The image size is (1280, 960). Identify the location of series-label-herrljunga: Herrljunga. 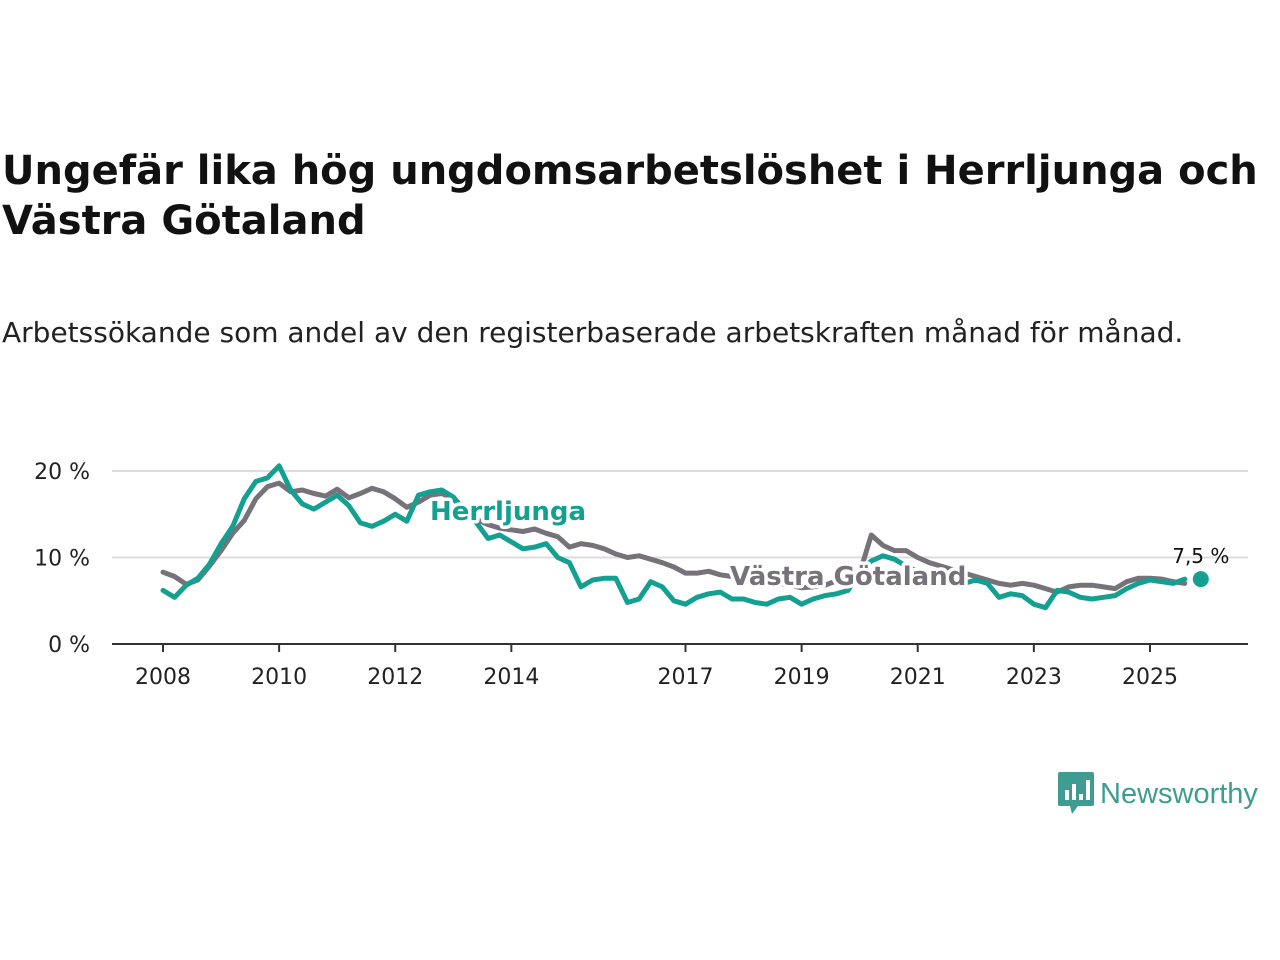
(508, 512).